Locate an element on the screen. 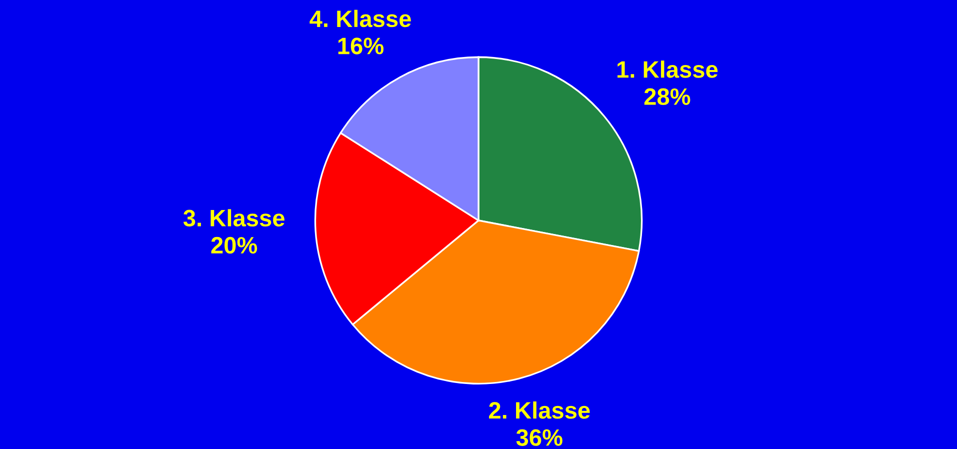 Image resolution: width=957 pixels, height=449 pixels. data-label: 16% is located at coordinates (361, 46).